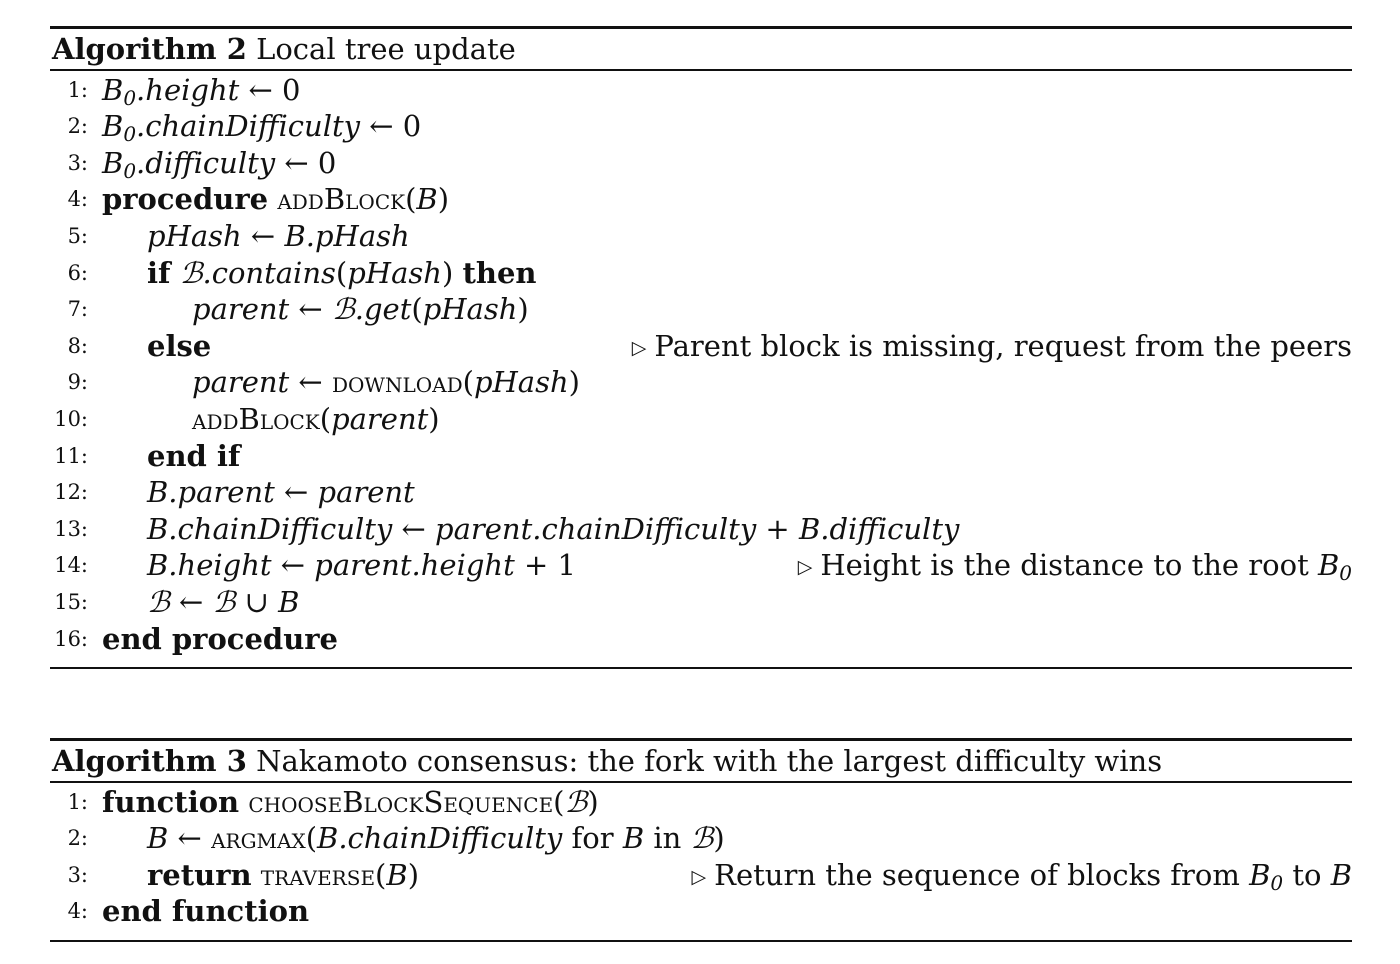  I want to click on code-line: 9: parent ← download(pHash), so click(701, 382).